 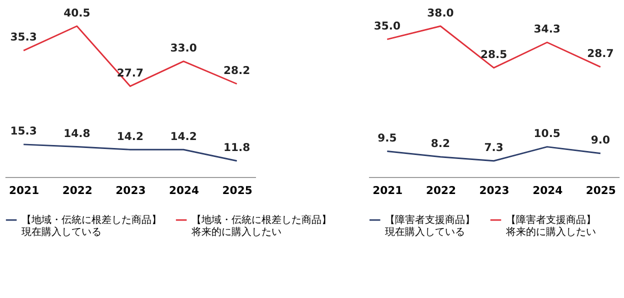 What do you see at coordinates (23, 37) in the screenshot?
I see `data-label: 35.3` at bounding box center [23, 37].